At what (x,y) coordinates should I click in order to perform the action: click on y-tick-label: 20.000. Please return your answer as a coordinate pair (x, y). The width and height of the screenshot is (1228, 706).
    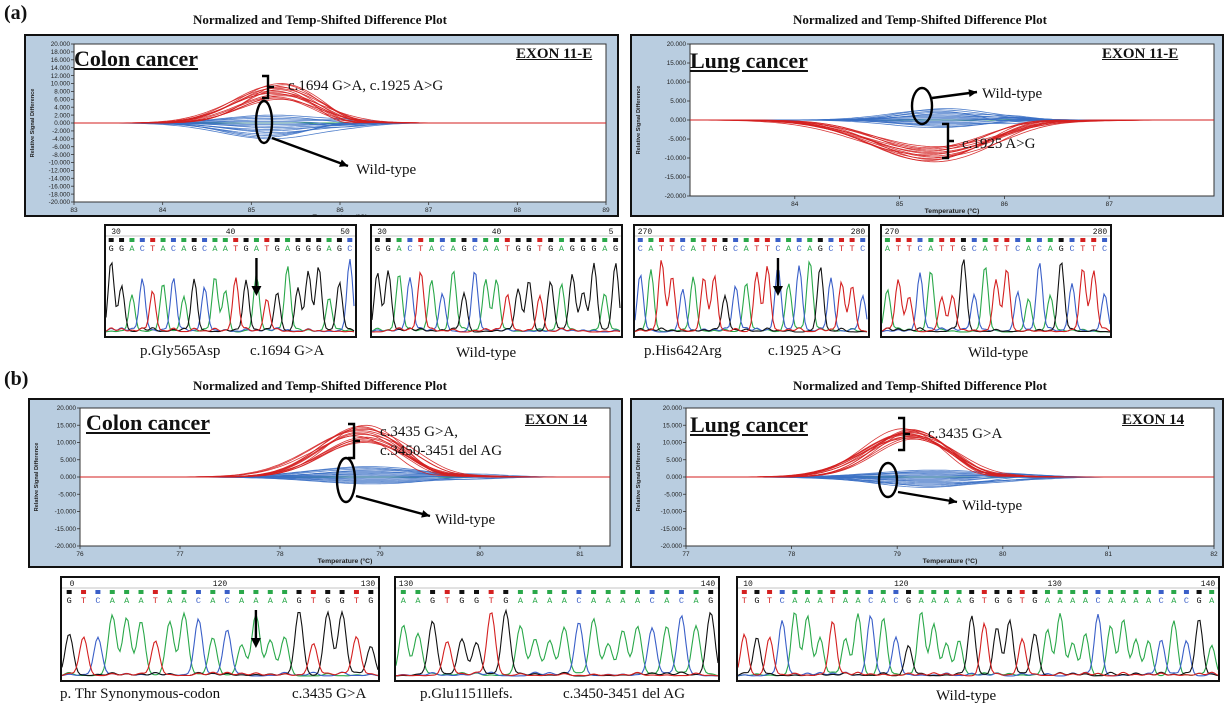
    Looking at the image, I should click on (67, 408).